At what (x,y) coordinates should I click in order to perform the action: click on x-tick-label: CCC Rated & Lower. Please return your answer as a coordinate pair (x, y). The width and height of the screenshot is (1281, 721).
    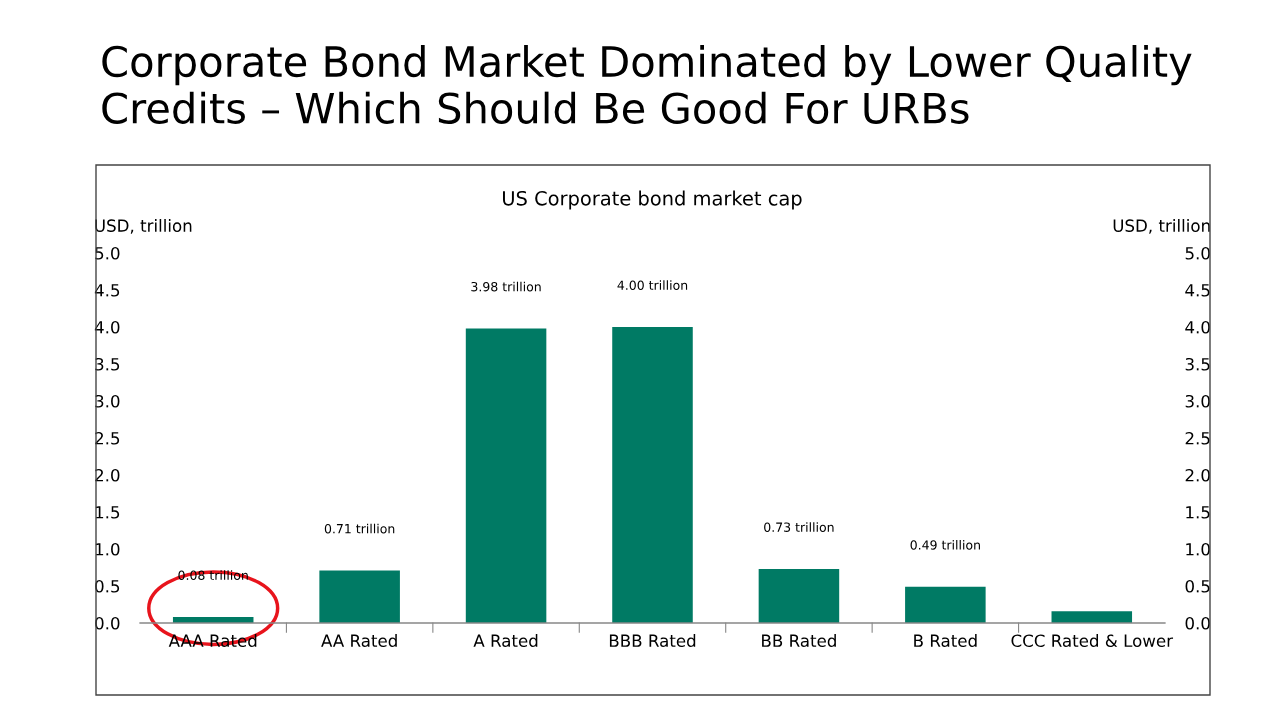
    Looking at the image, I should click on (1092, 641).